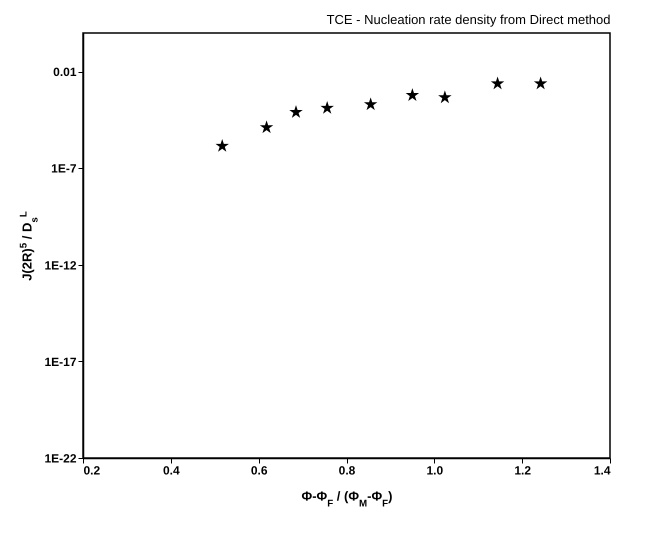 Image resolution: width=649 pixels, height=538 pixels. What do you see at coordinates (171, 471) in the screenshot?
I see `x-tick-label: 0.4` at bounding box center [171, 471].